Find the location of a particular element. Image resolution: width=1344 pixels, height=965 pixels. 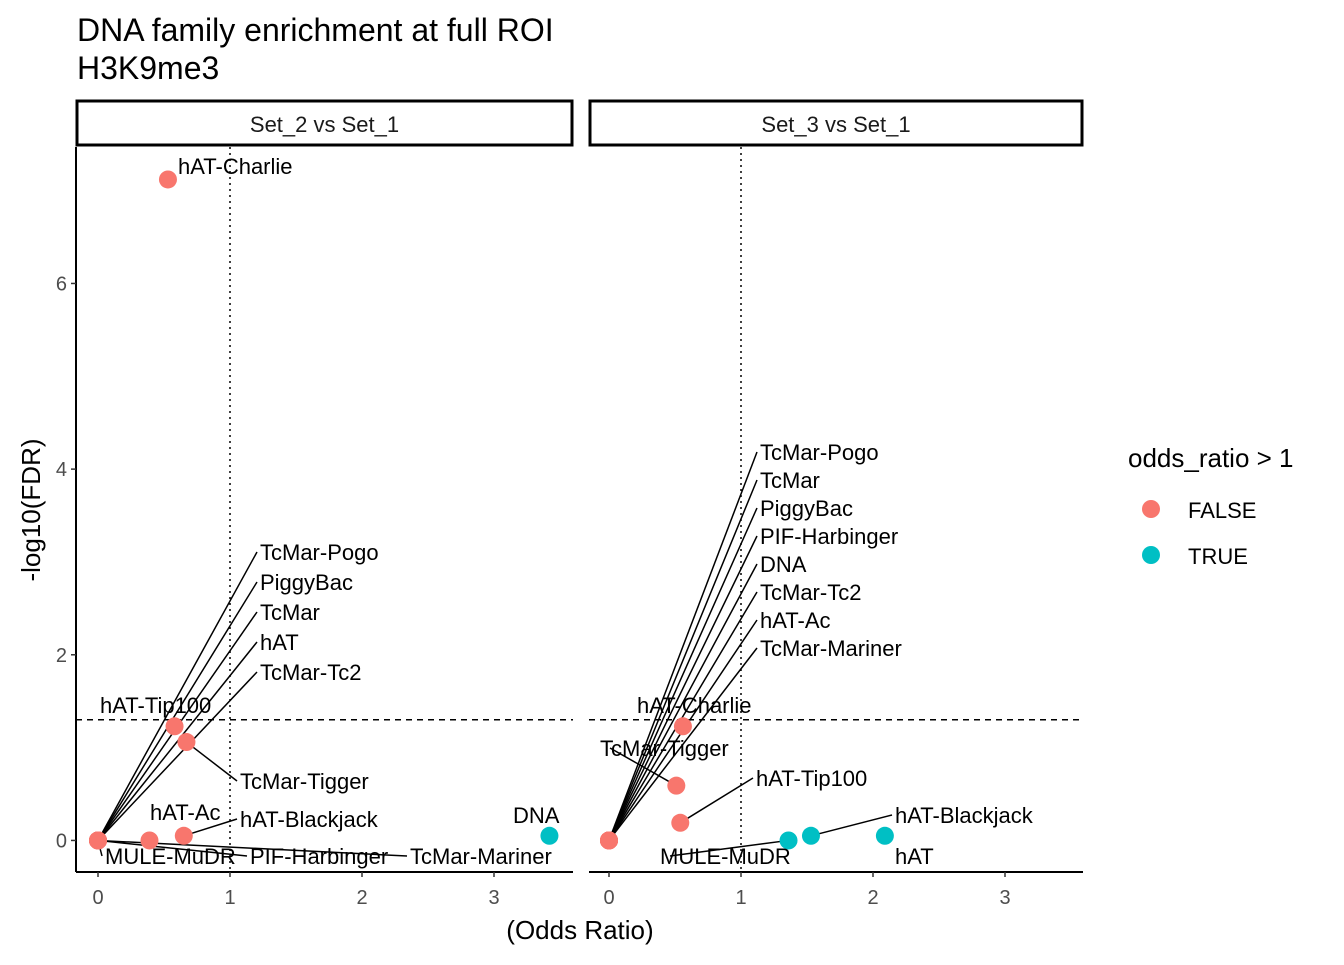

x-axis-label: (Odds Ratio) is located at coordinates (579, 930).